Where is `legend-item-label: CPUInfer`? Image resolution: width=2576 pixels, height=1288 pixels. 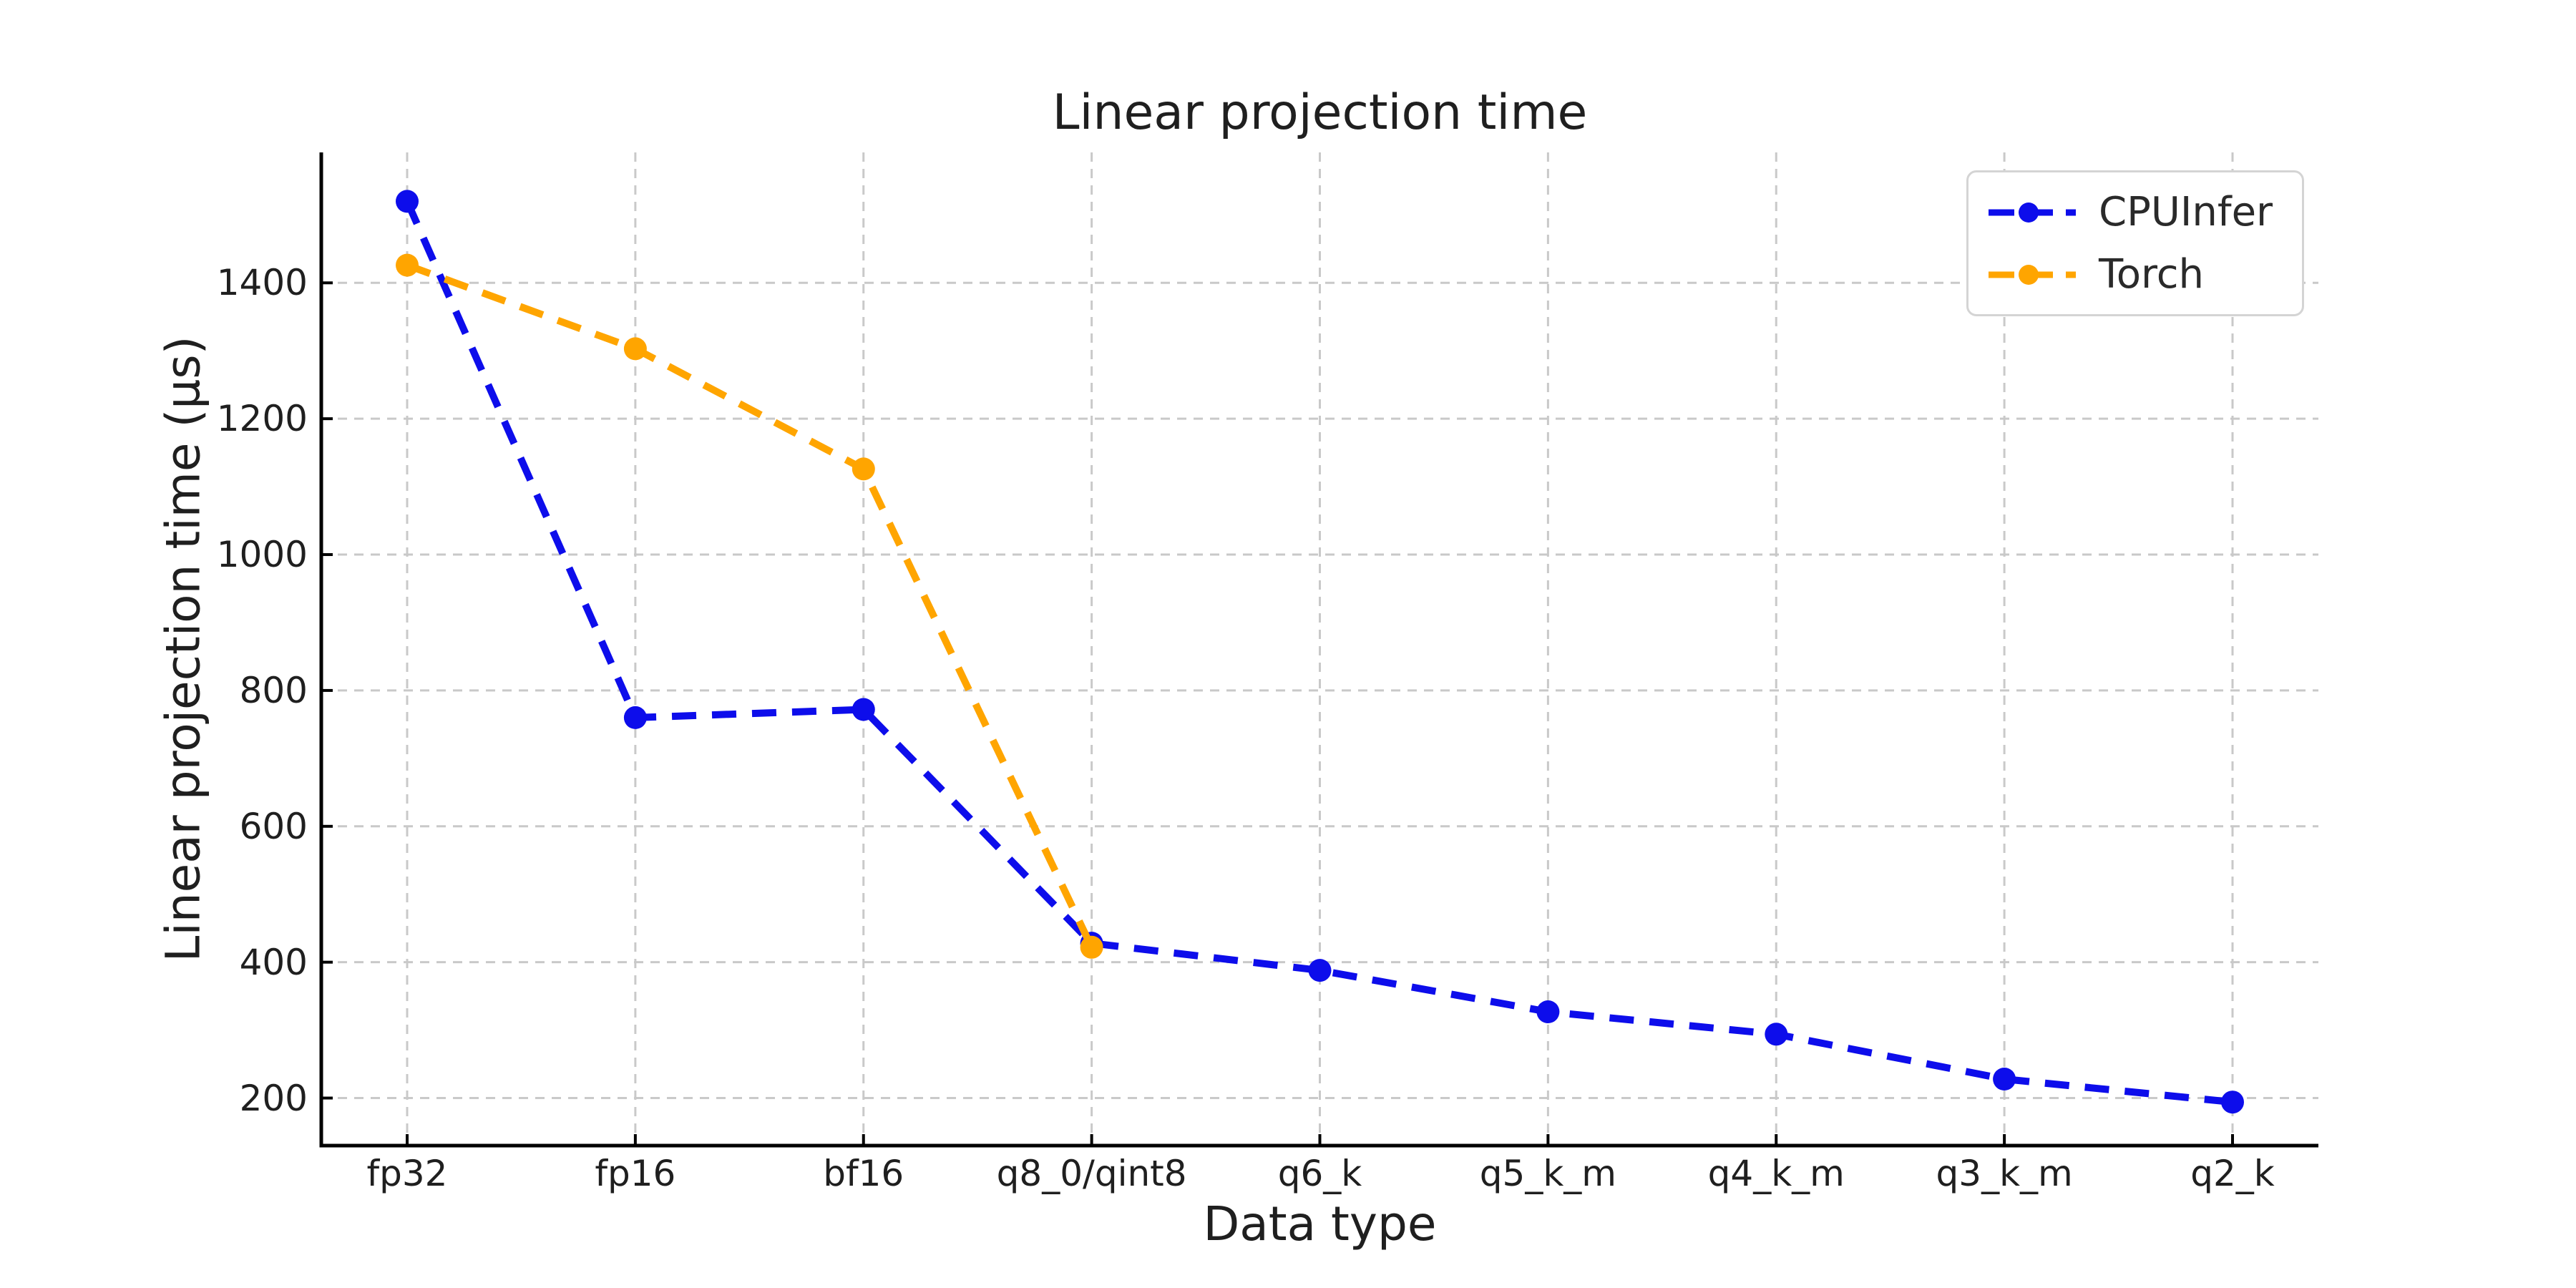
legend-item-label: CPUInfer is located at coordinates (2186, 212).